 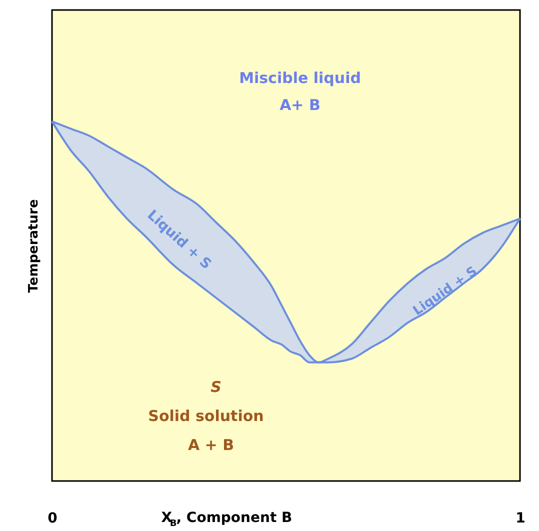 I want to click on annotation: S, so click(x=216, y=387).